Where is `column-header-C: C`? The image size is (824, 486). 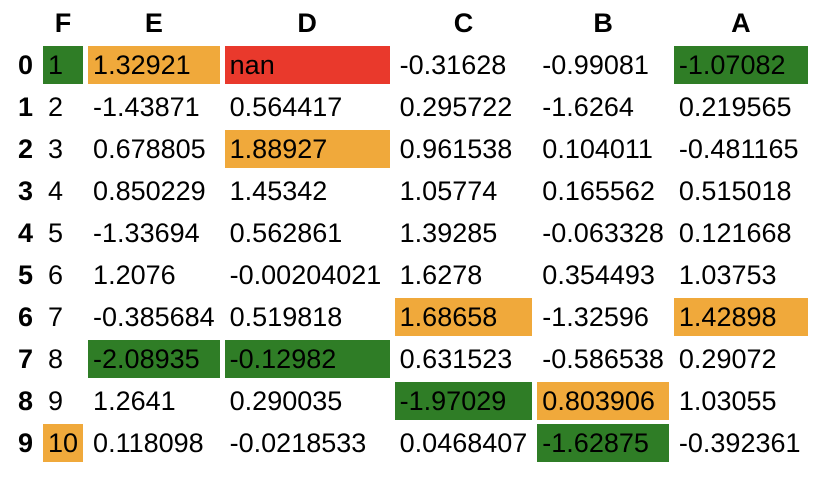
column-header-C: C is located at coordinates (463, 23).